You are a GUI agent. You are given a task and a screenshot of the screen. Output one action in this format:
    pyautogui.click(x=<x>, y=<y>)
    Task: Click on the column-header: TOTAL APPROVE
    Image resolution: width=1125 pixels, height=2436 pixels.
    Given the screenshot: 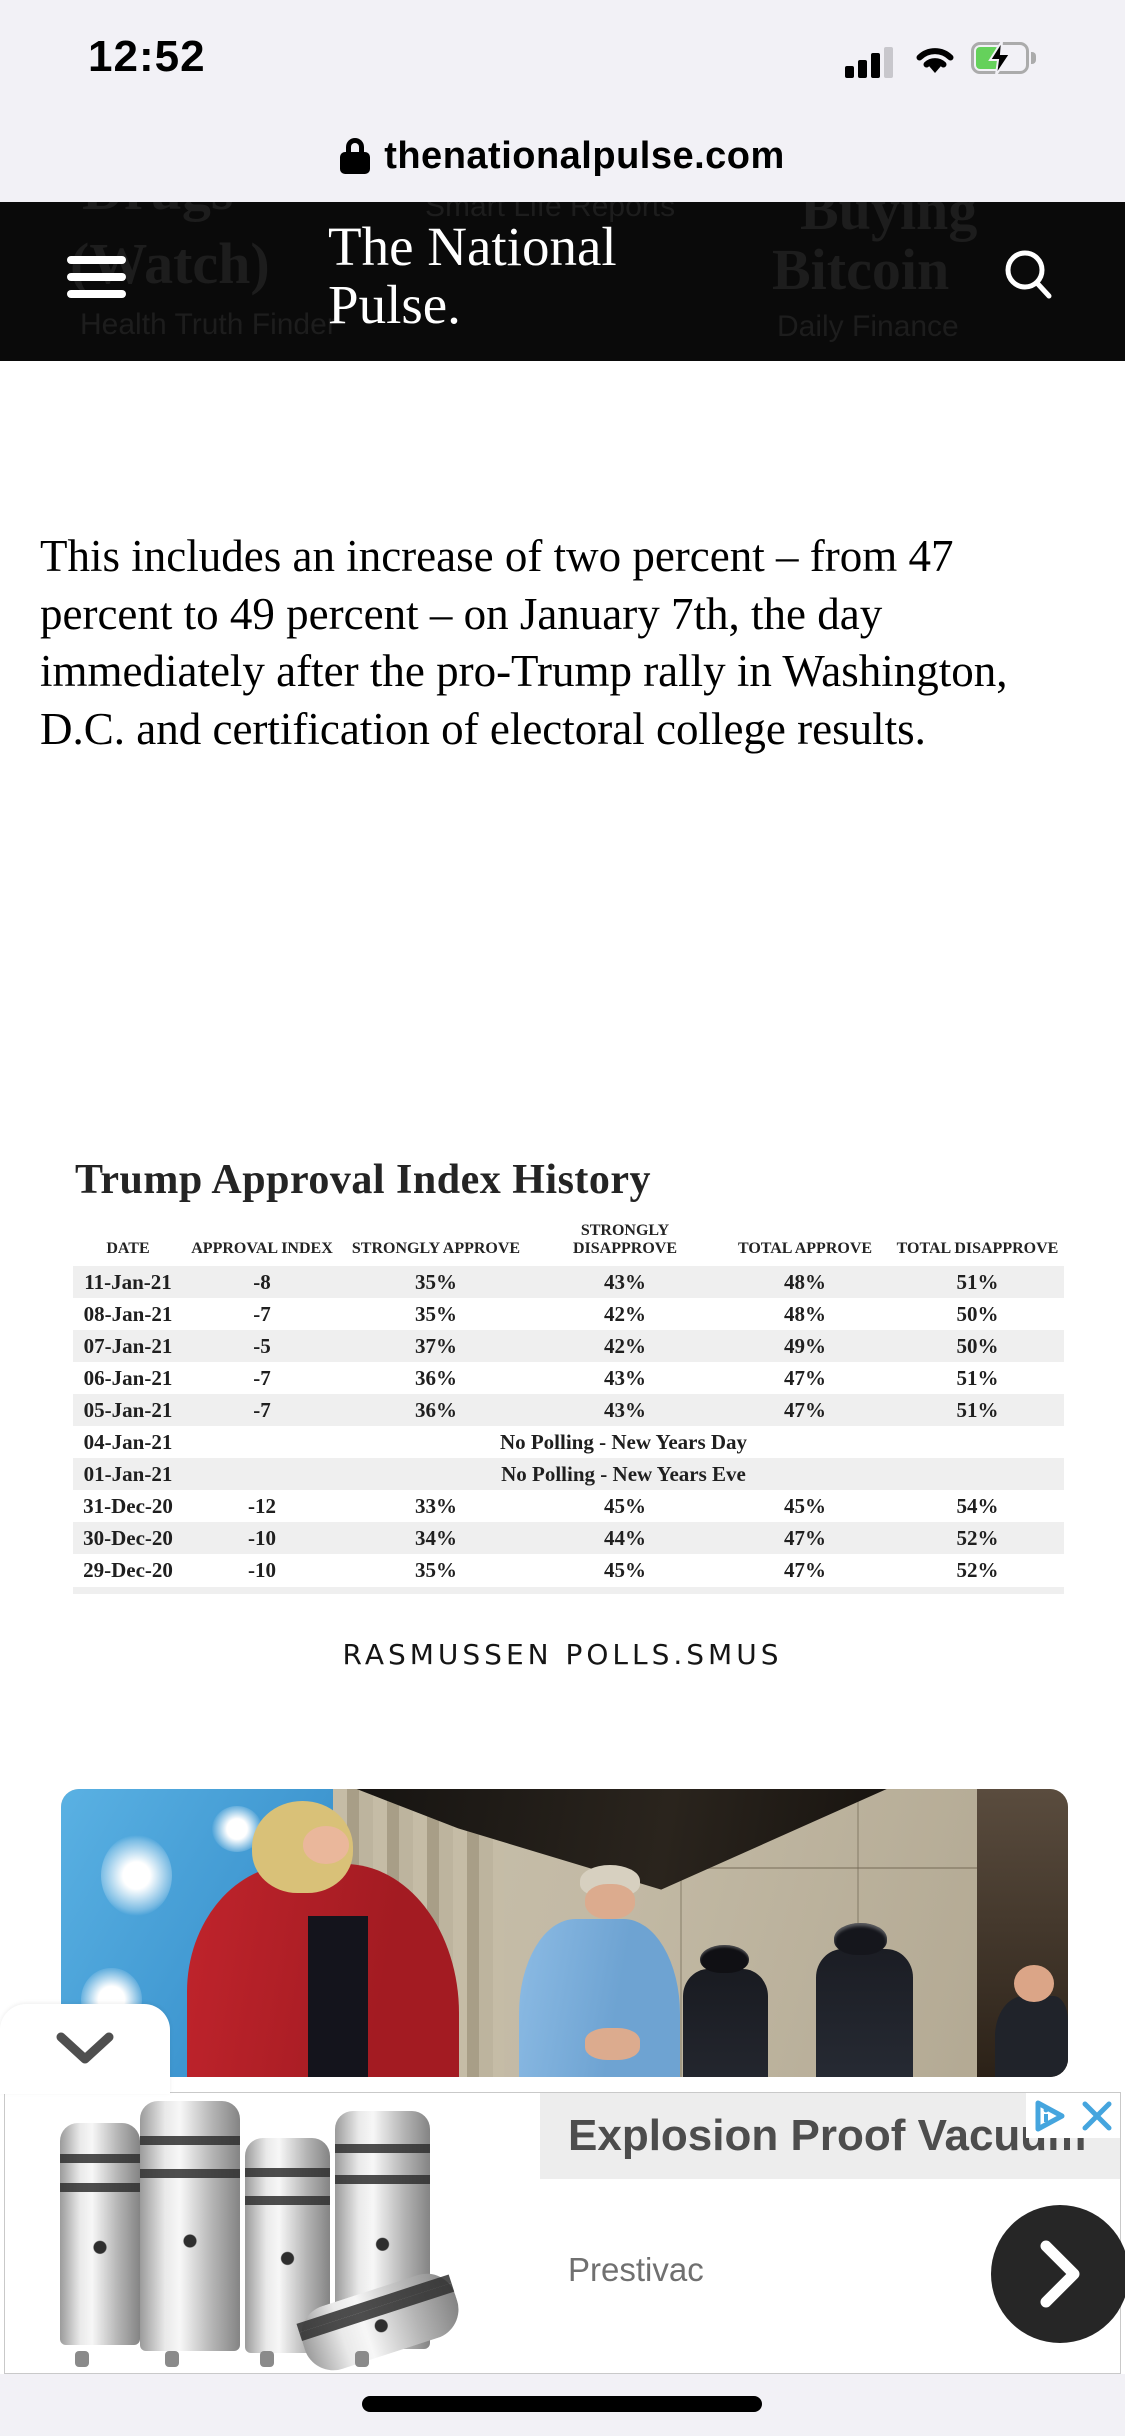 What is the action you would take?
    pyautogui.click(x=805, y=1248)
    